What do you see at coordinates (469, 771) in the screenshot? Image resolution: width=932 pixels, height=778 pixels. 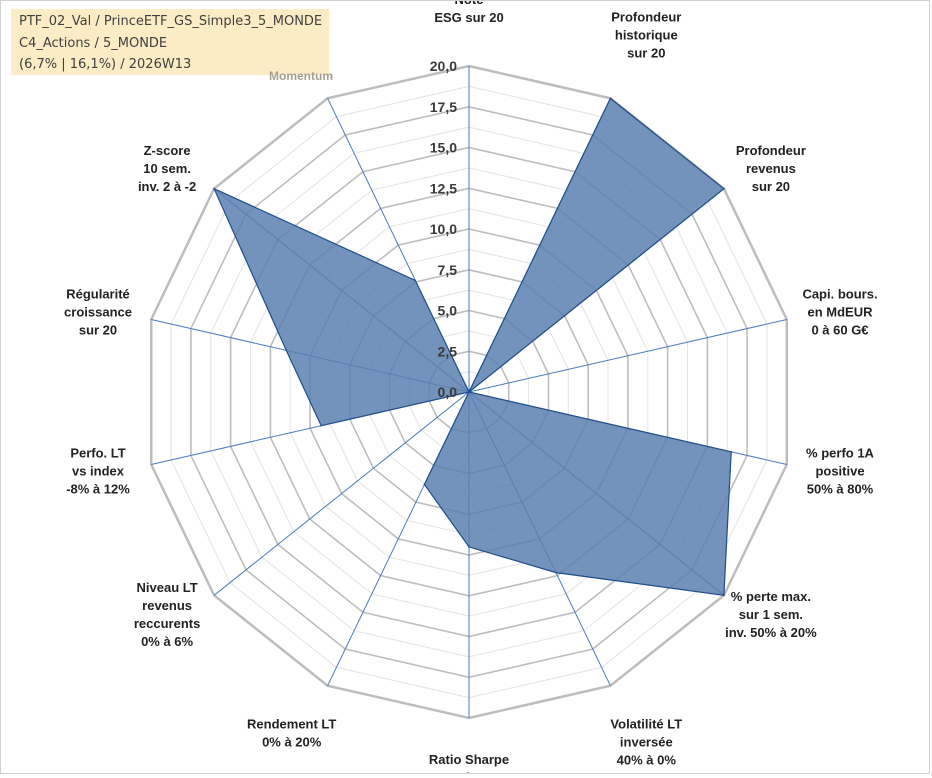 I see `axis-label-line: 0 à 1` at bounding box center [469, 771].